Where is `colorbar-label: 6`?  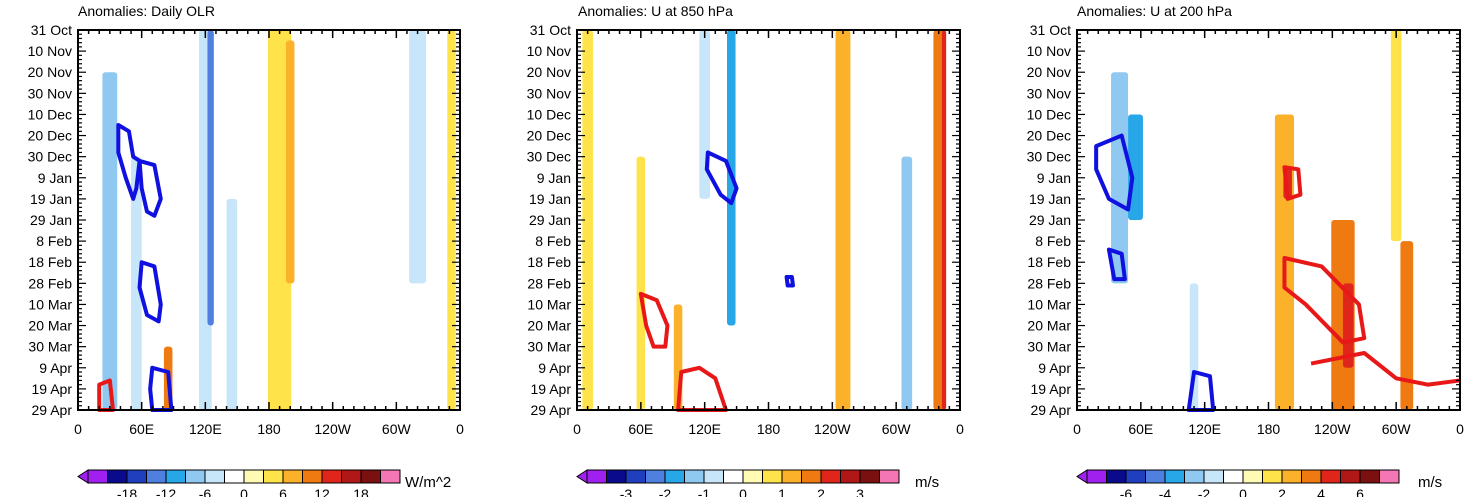 colorbar-label: 6 is located at coordinates (1360, 491).